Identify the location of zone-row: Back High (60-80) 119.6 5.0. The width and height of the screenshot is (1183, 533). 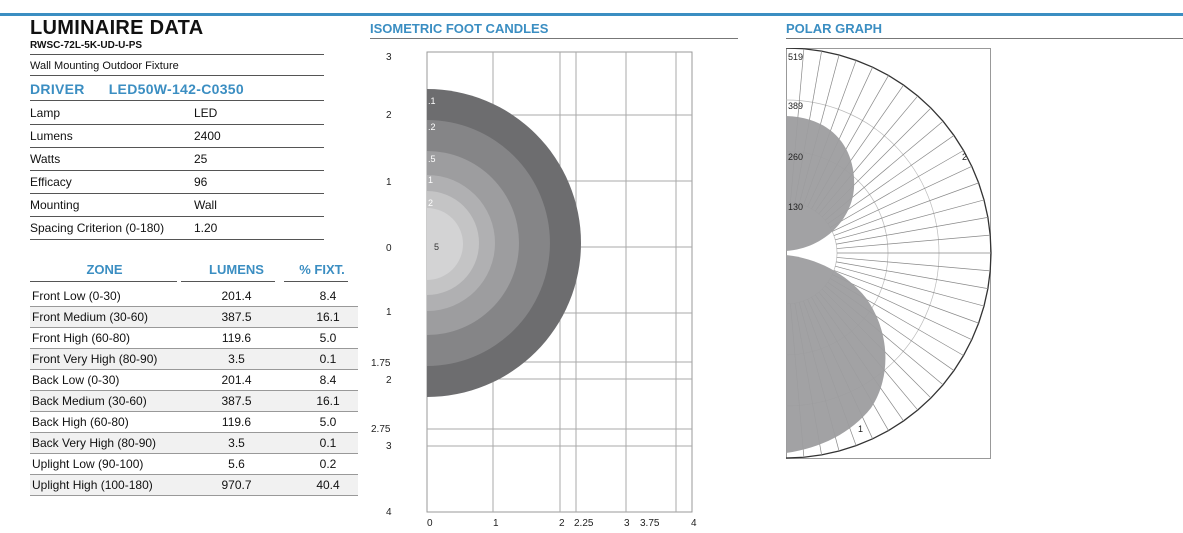
(194, 422).